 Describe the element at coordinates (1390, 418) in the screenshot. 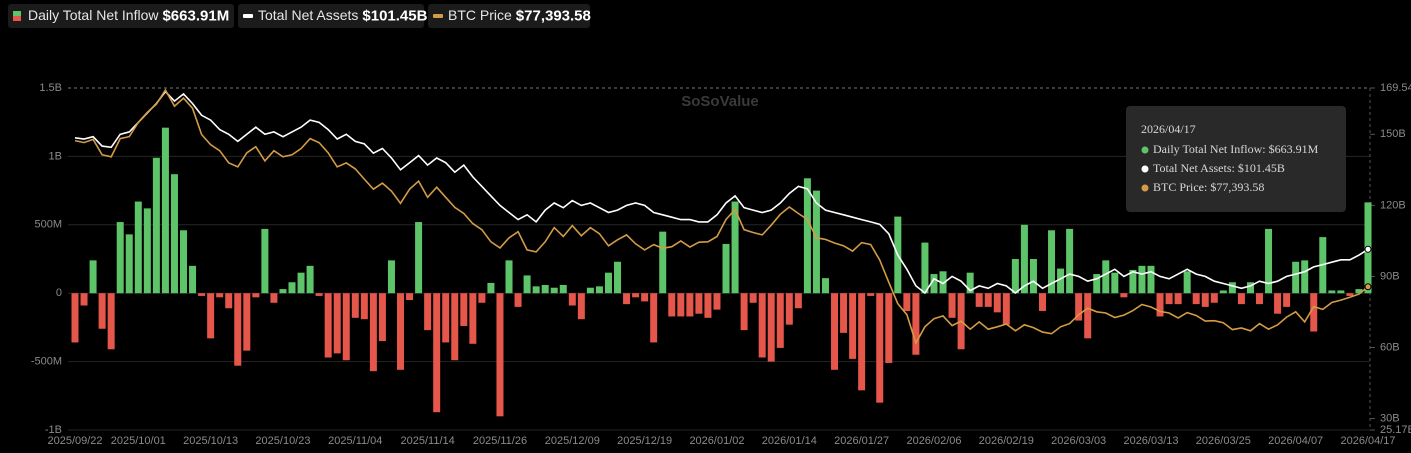

I see `y2-tick-label: 30B` at that location.